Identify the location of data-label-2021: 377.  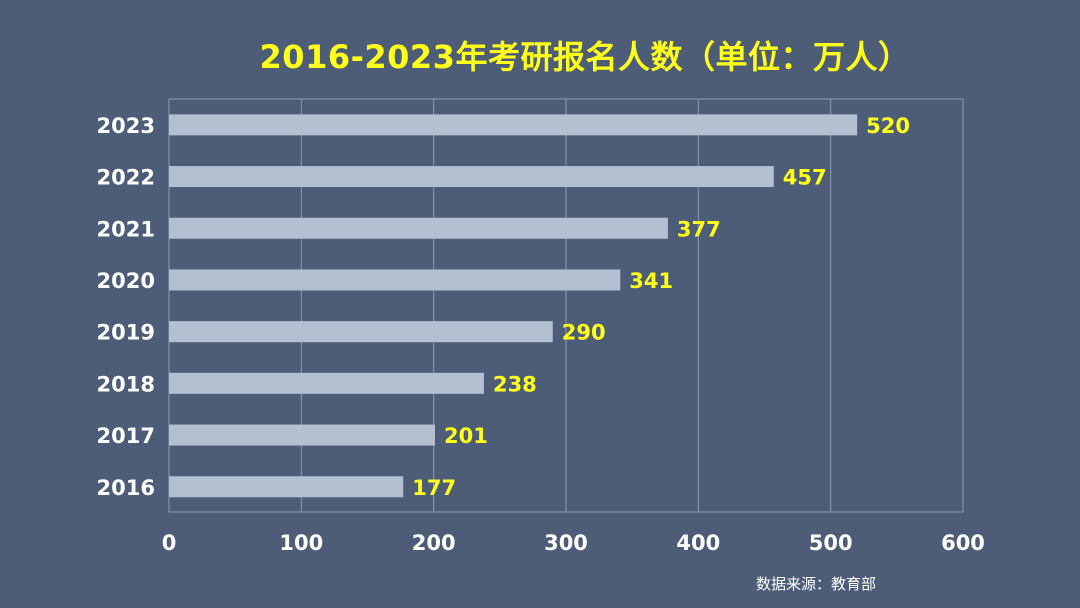
(699, 229).